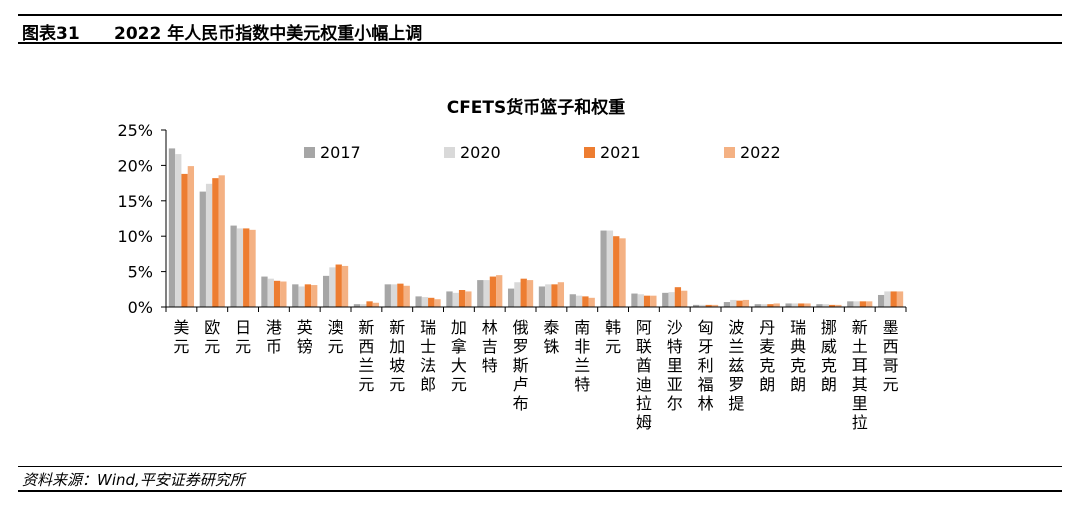  What do you see at coordinates (212, 337) in the screenshot?
I see `x-tick-label: 欧元` at bounding box center [212, 337].